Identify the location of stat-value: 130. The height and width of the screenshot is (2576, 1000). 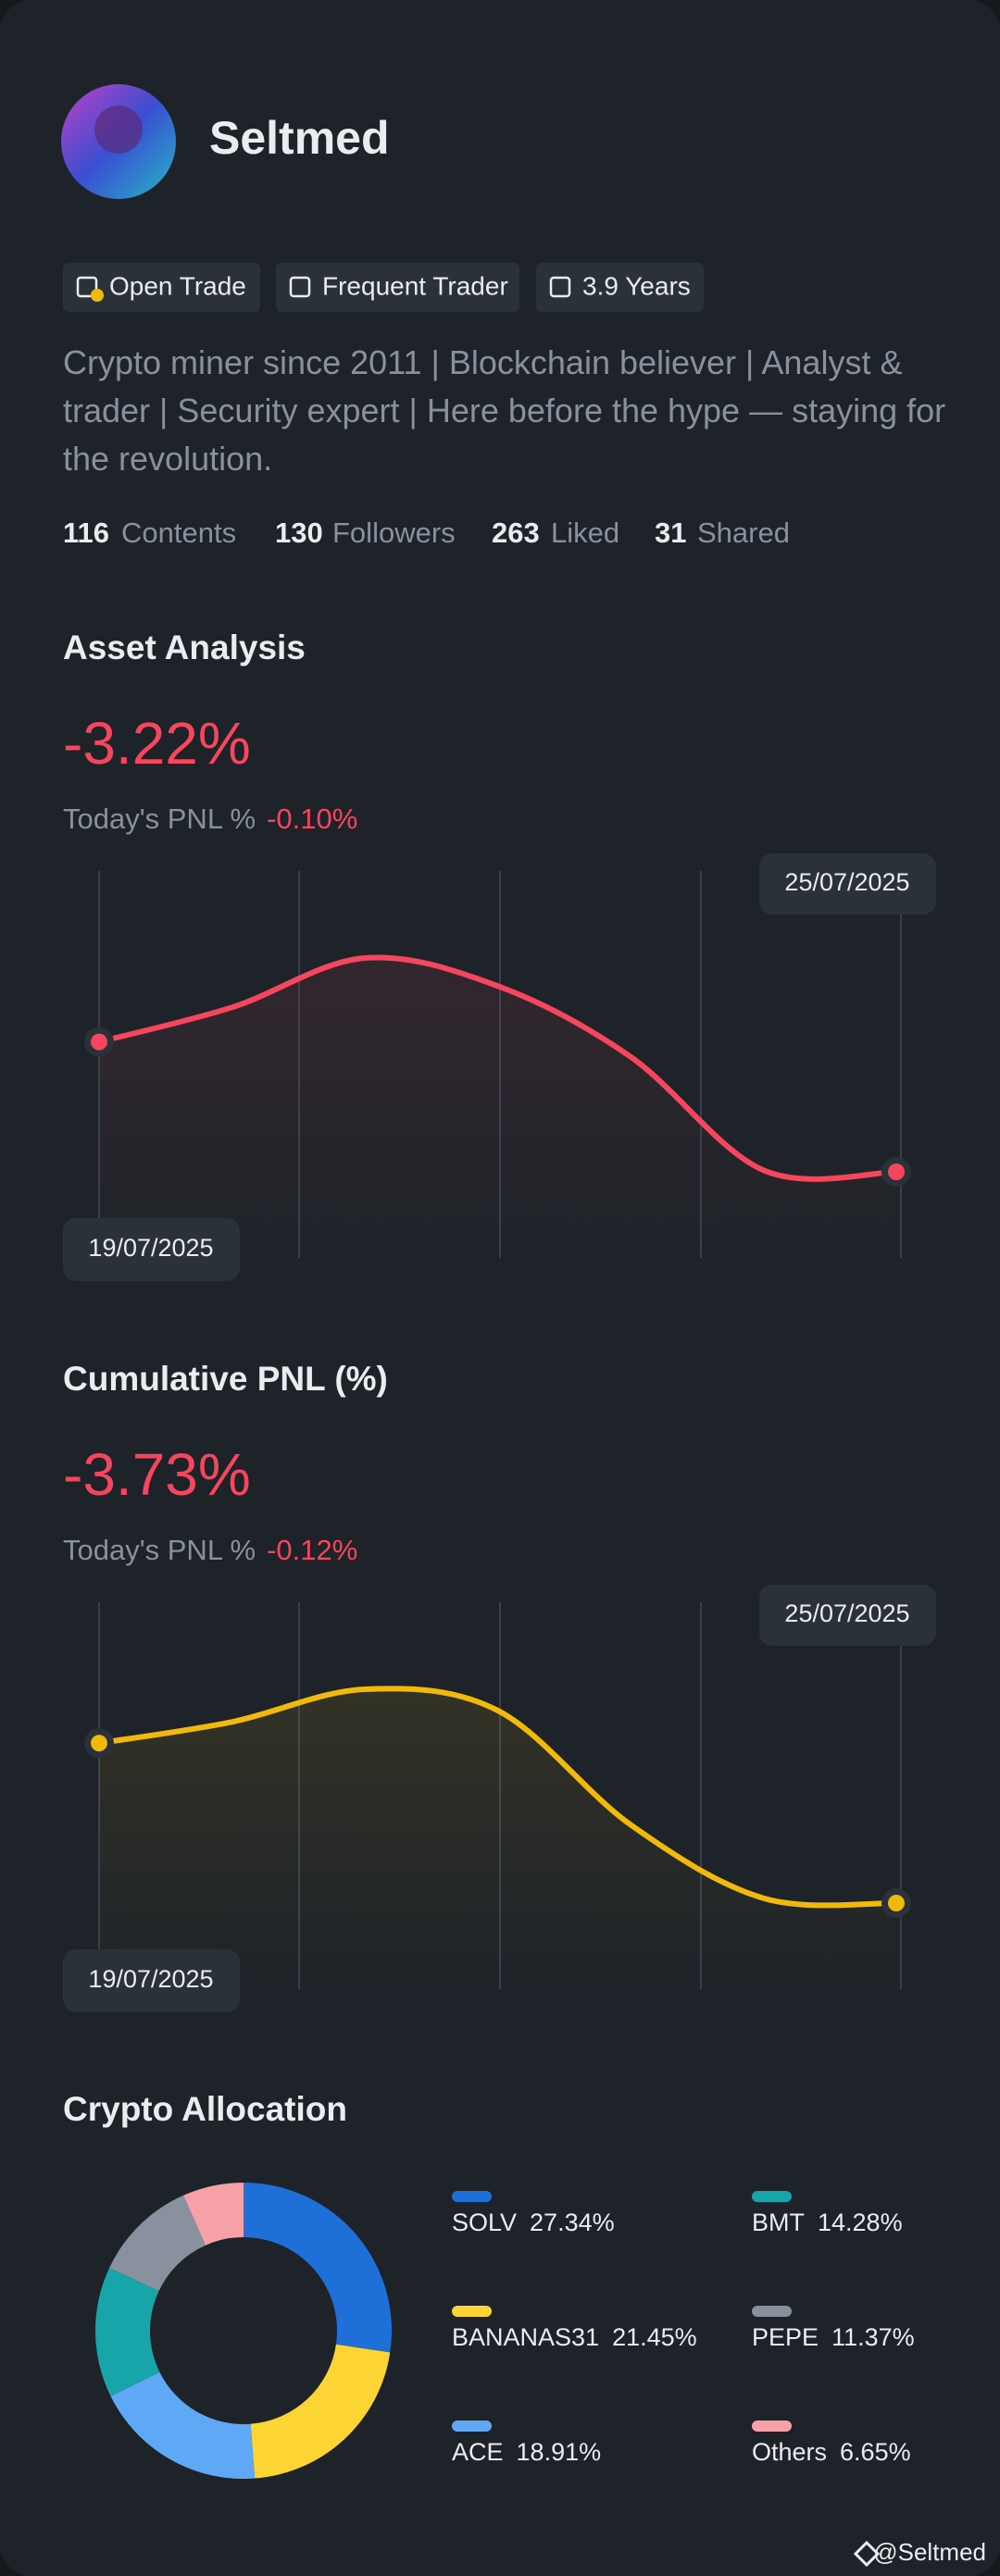
(299, 532).